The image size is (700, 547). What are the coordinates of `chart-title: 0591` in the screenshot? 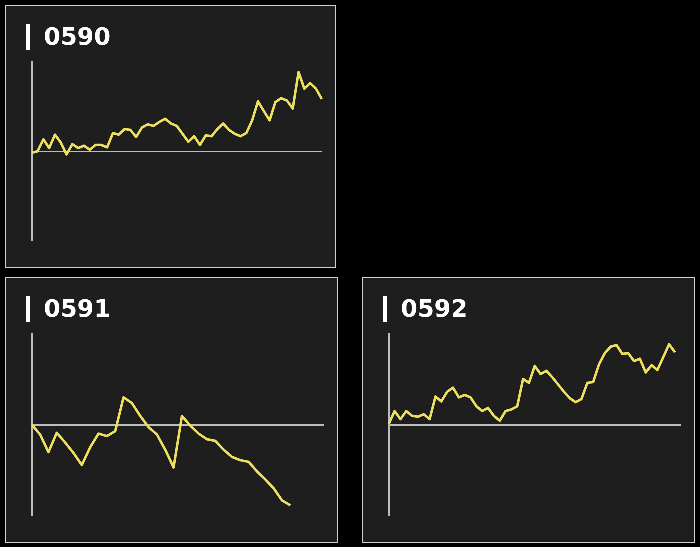 It's located at (77, 309).